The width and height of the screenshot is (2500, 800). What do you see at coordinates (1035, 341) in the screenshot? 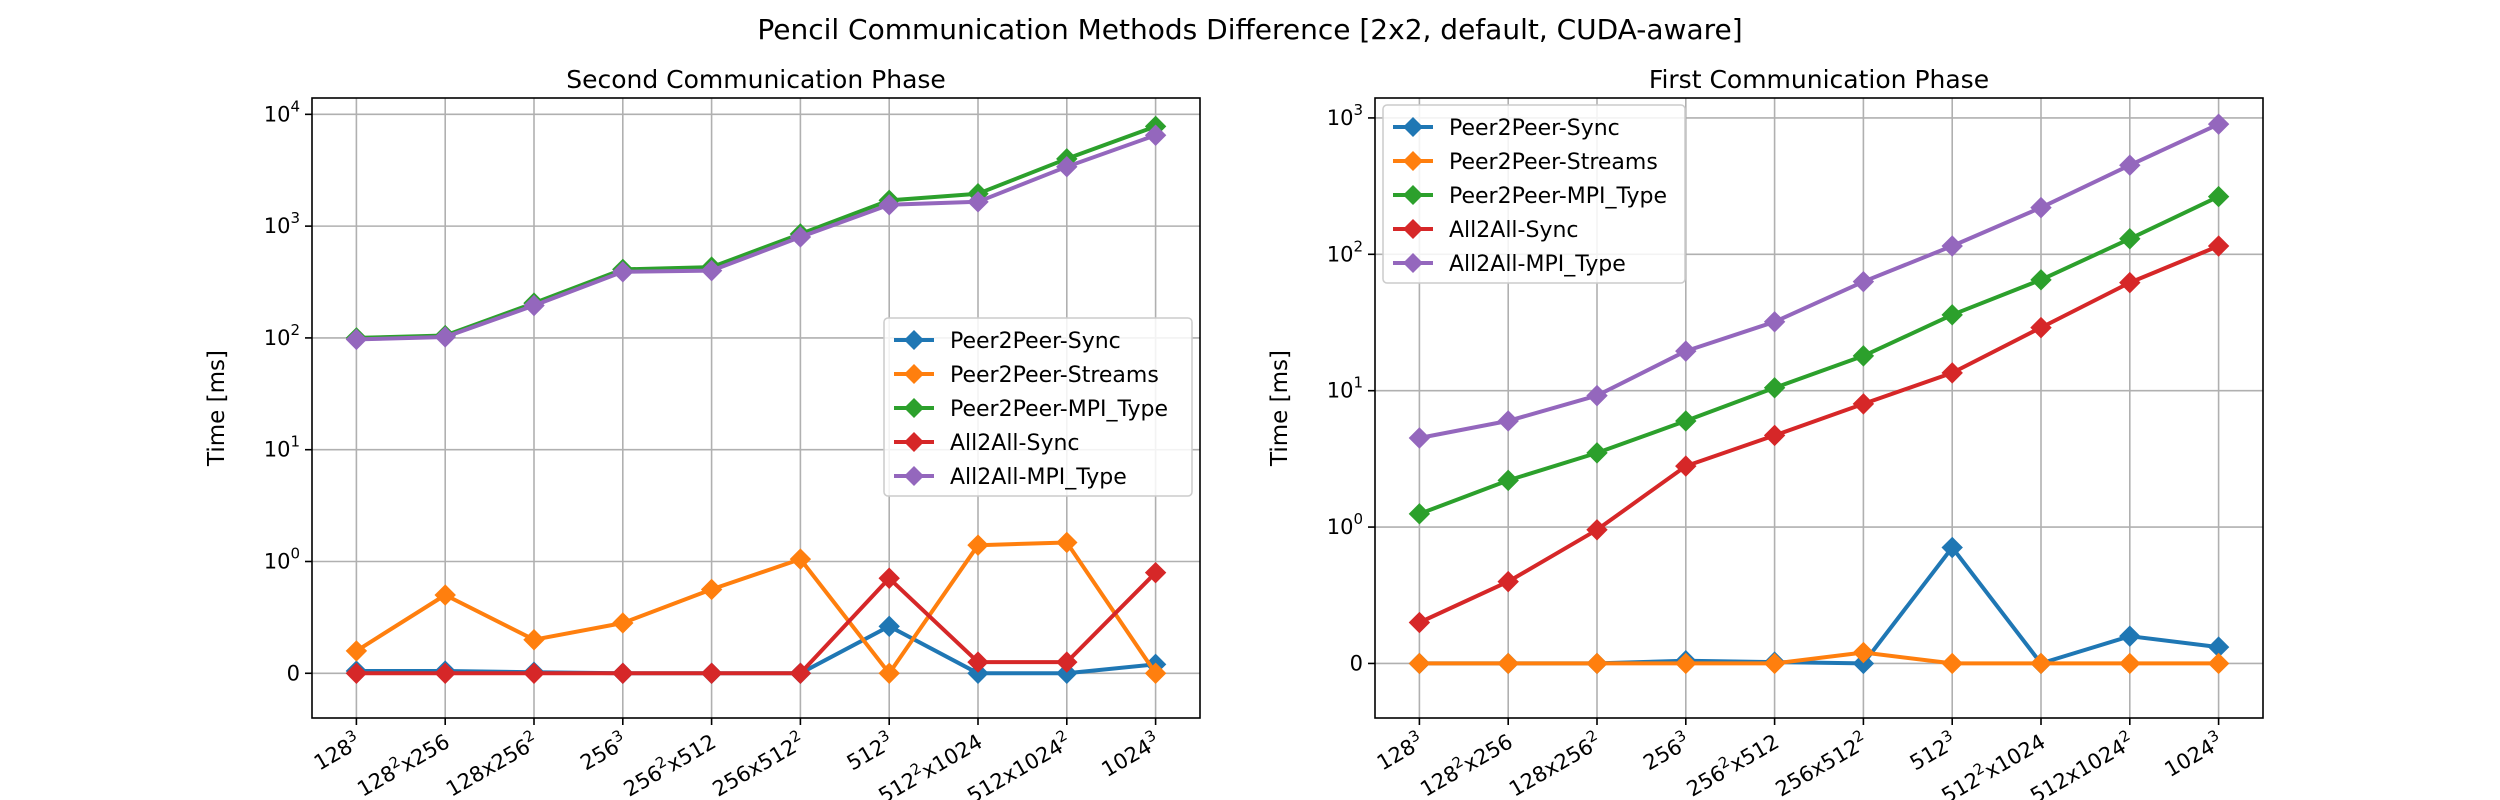
I see `legend-label: Peer2Peer-Sync` at bounding box center [1035, 341].